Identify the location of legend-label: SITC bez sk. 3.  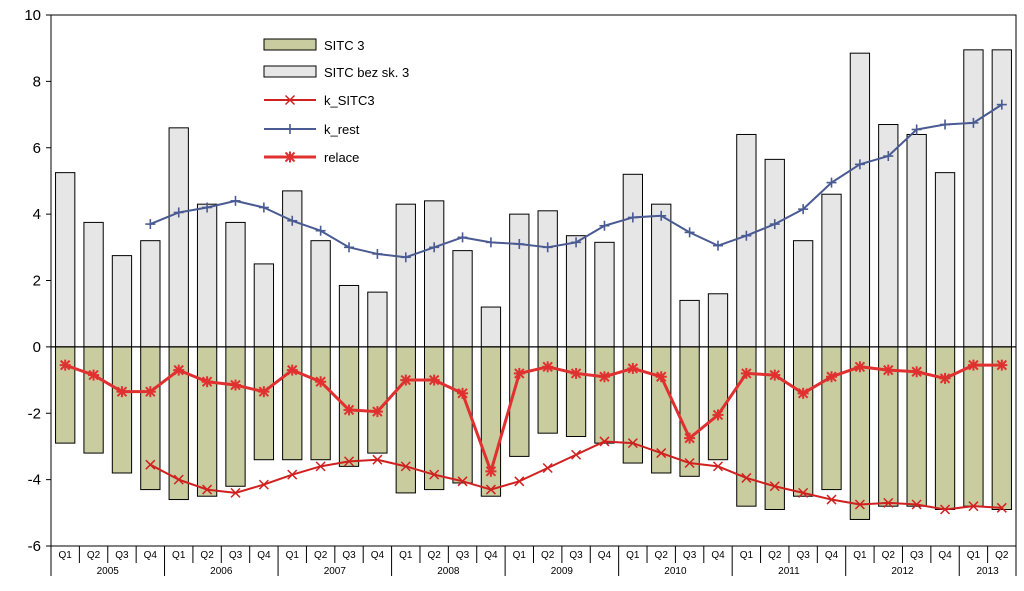
(366, 72).